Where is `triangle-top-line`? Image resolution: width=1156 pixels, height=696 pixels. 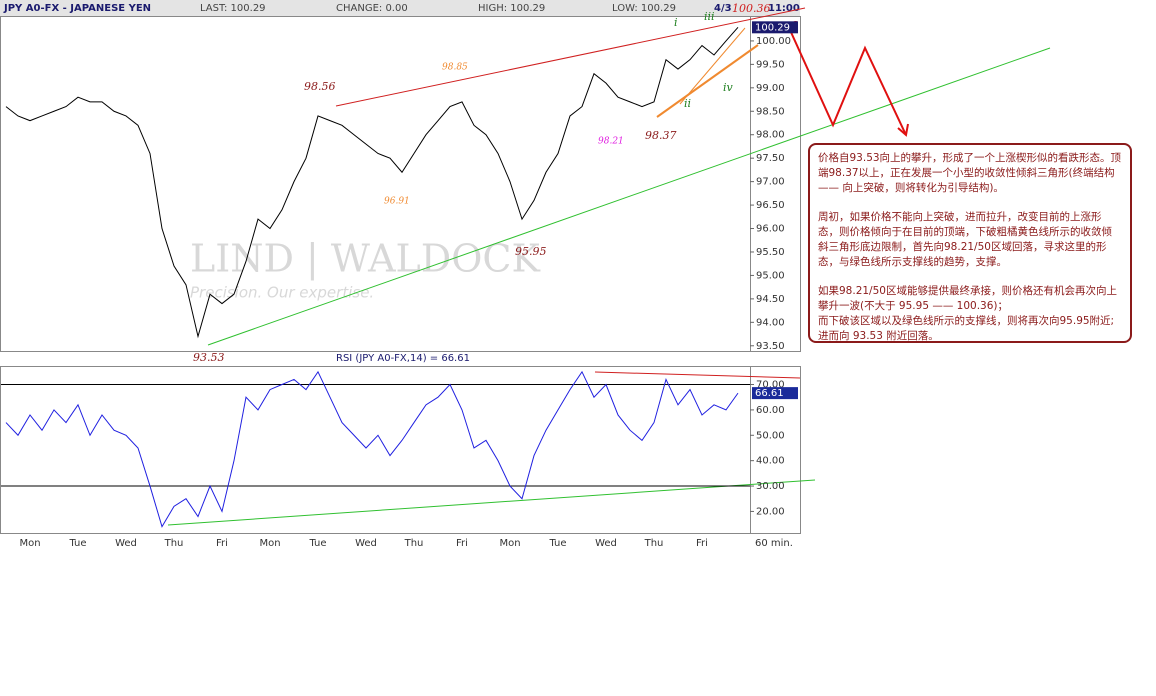 triangle-top-line is located at coordinates (712, 66).